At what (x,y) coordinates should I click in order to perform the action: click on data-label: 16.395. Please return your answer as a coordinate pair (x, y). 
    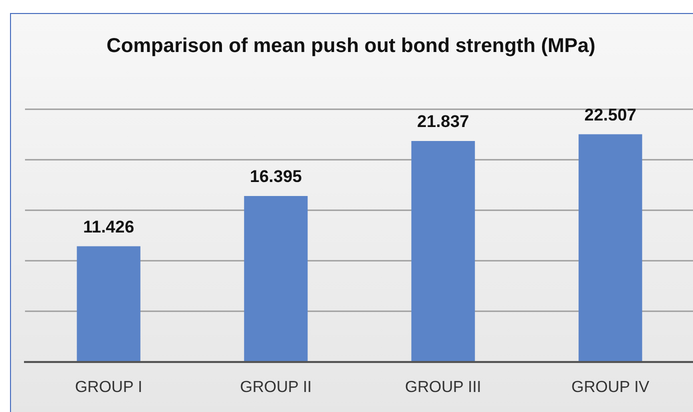
    Looking at the image, I should click on (276, 176).